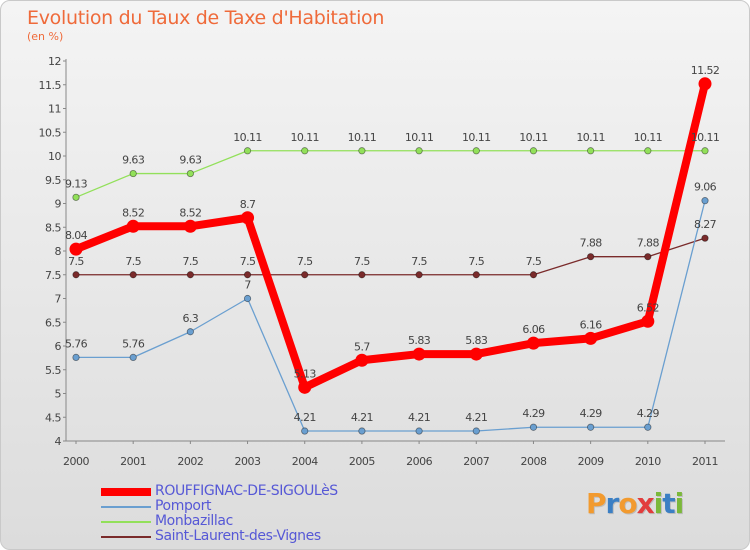 The height and width of the screenshot is (550, 750). What do you see at coordinates (58, 299) in the screenshot?
I see `y-tick-label: 7` at bounding box center [58, 299].